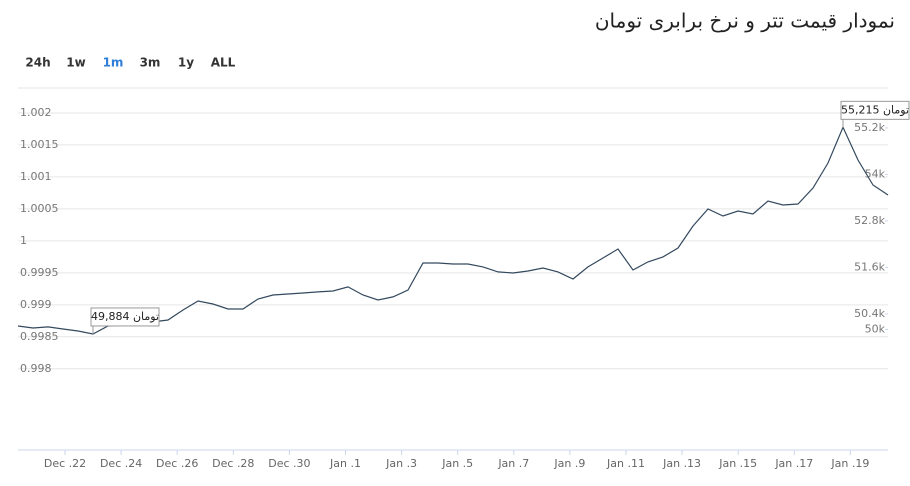 The image size is (910, 486). Describe the element at coordinates (36, 368) in the screenshot. I see `y-tick-label: 0.998` at that location.